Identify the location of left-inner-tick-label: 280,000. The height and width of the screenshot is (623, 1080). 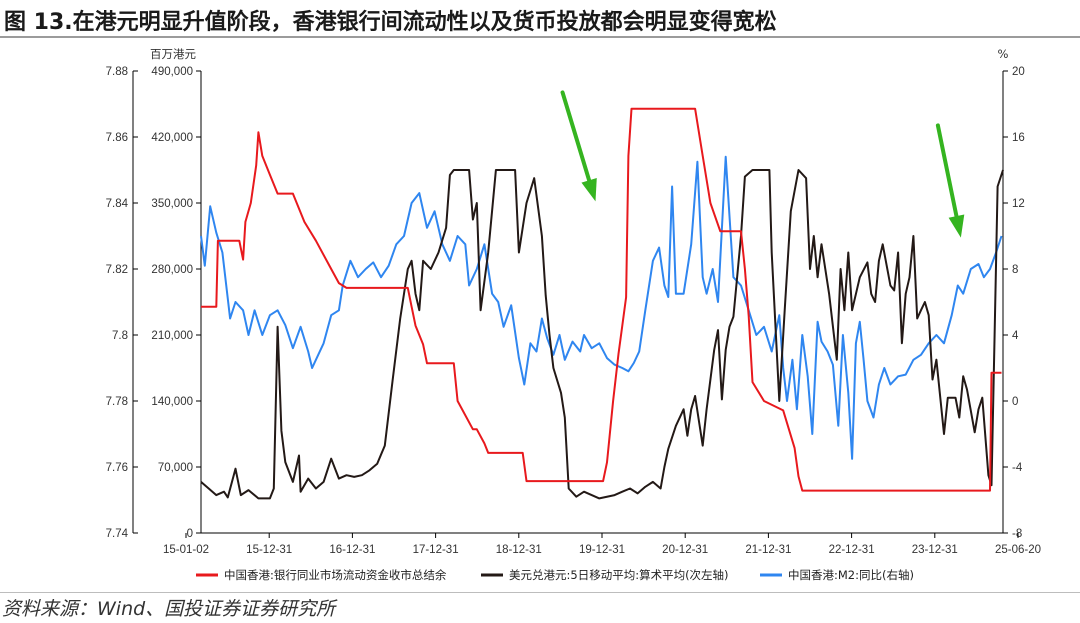
(172, 270).